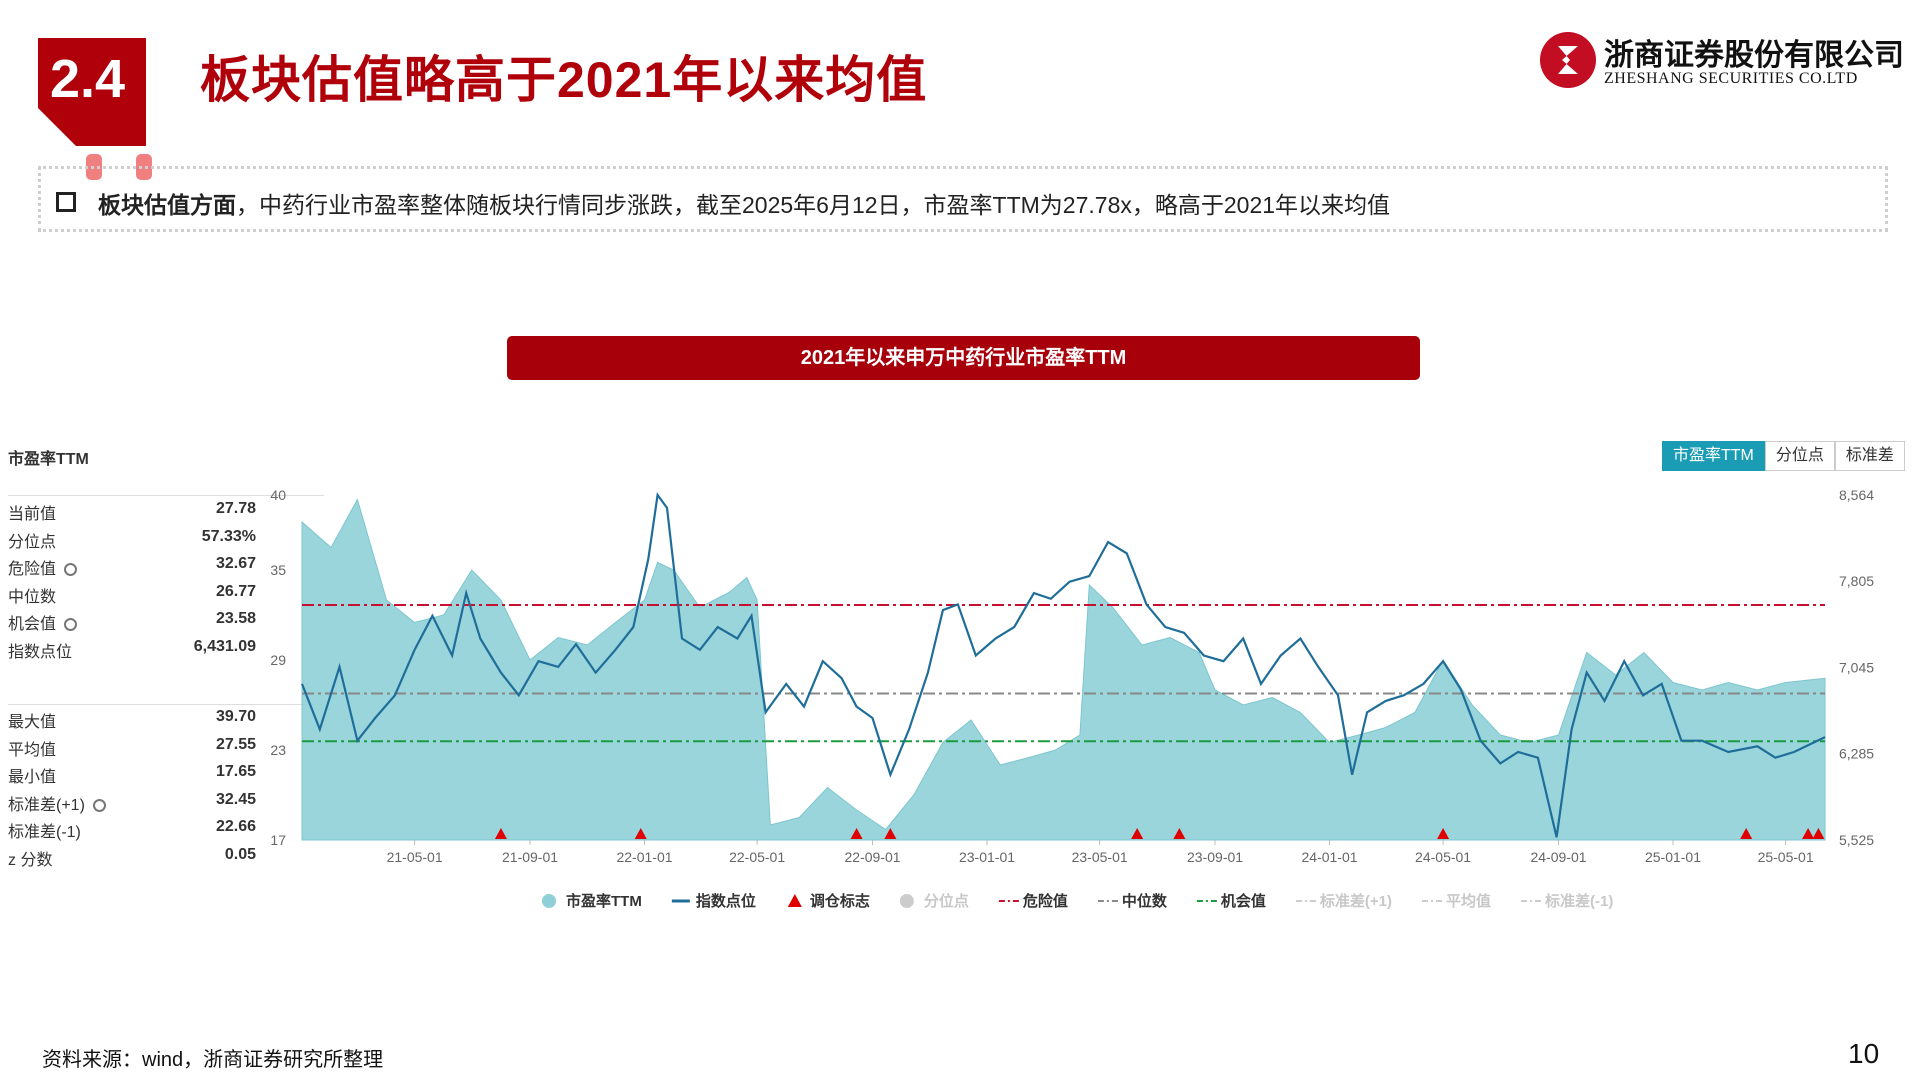  I want to click on x-tick: 25-05-01, so click(1786, 857).